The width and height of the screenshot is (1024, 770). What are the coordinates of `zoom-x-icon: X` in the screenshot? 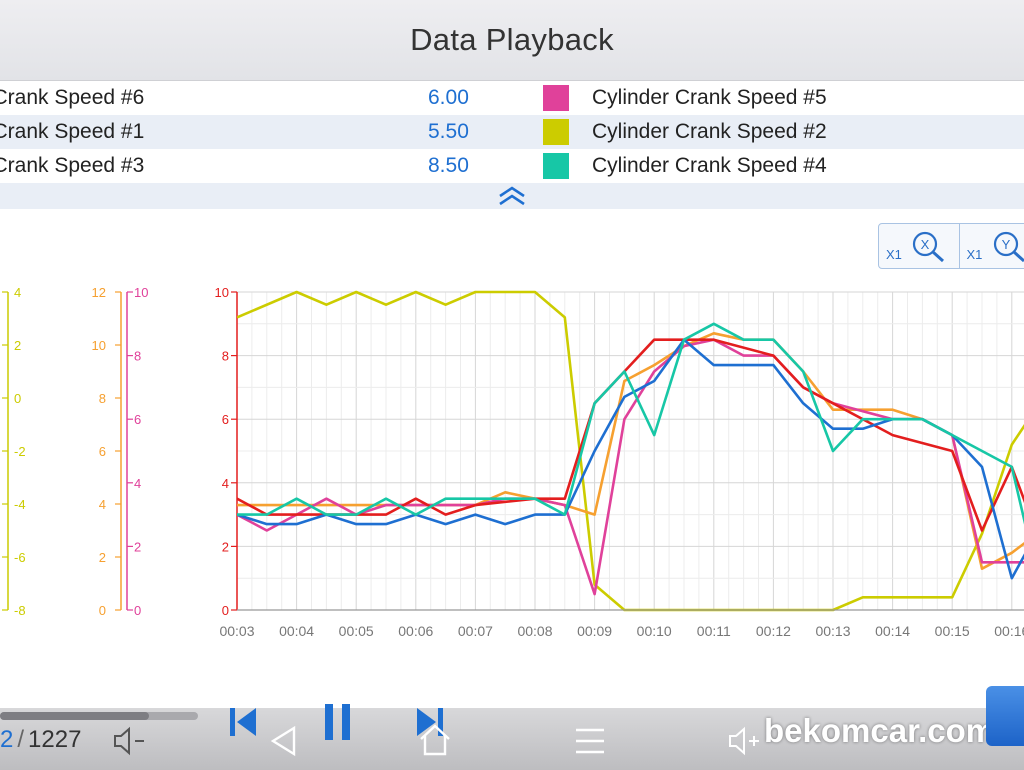 It's located at (928, 247).